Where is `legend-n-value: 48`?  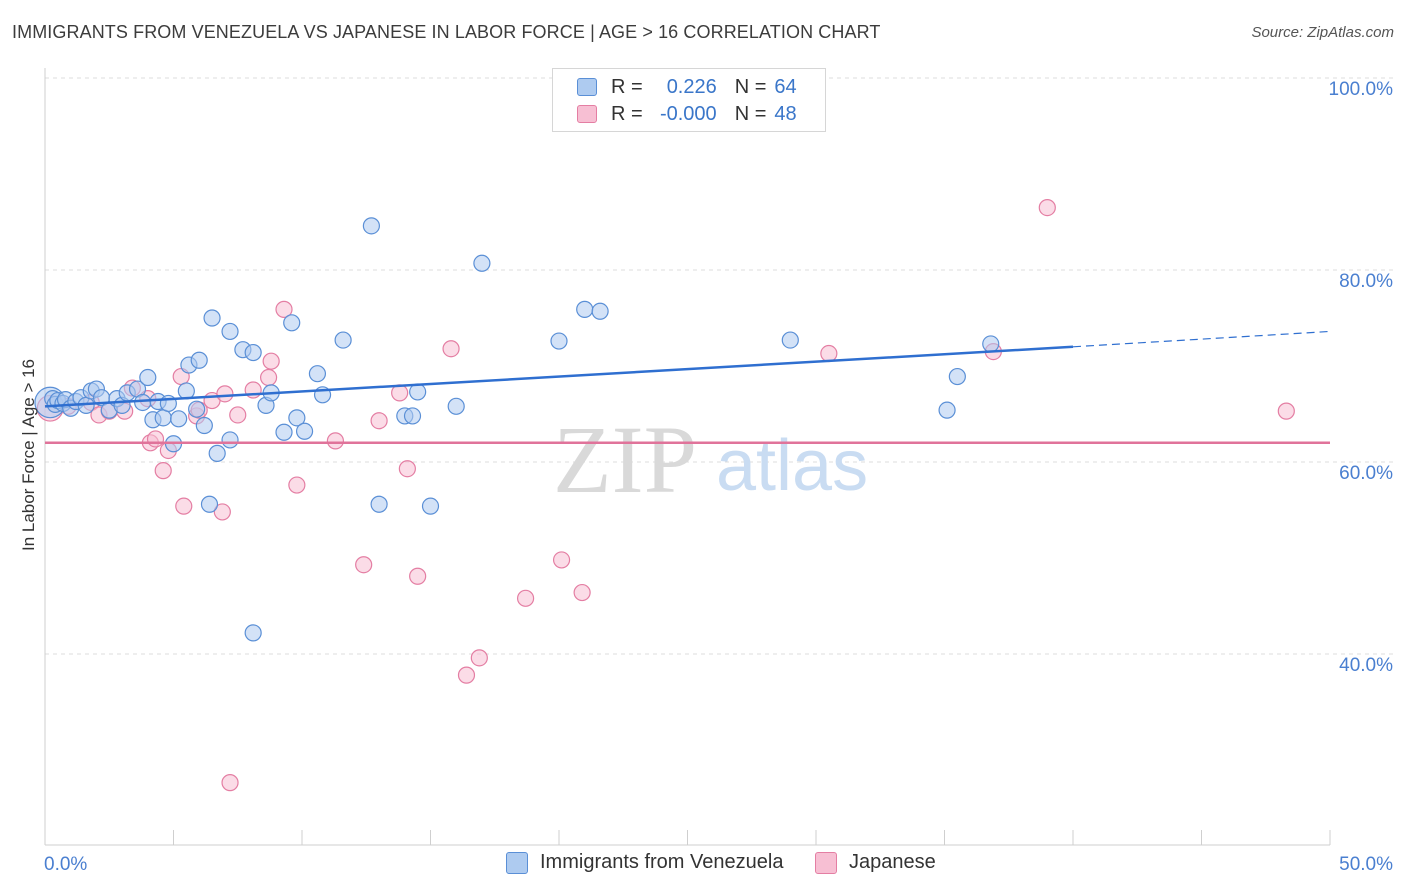
legend-n-value: 48 is located at coordinates (785, 113).